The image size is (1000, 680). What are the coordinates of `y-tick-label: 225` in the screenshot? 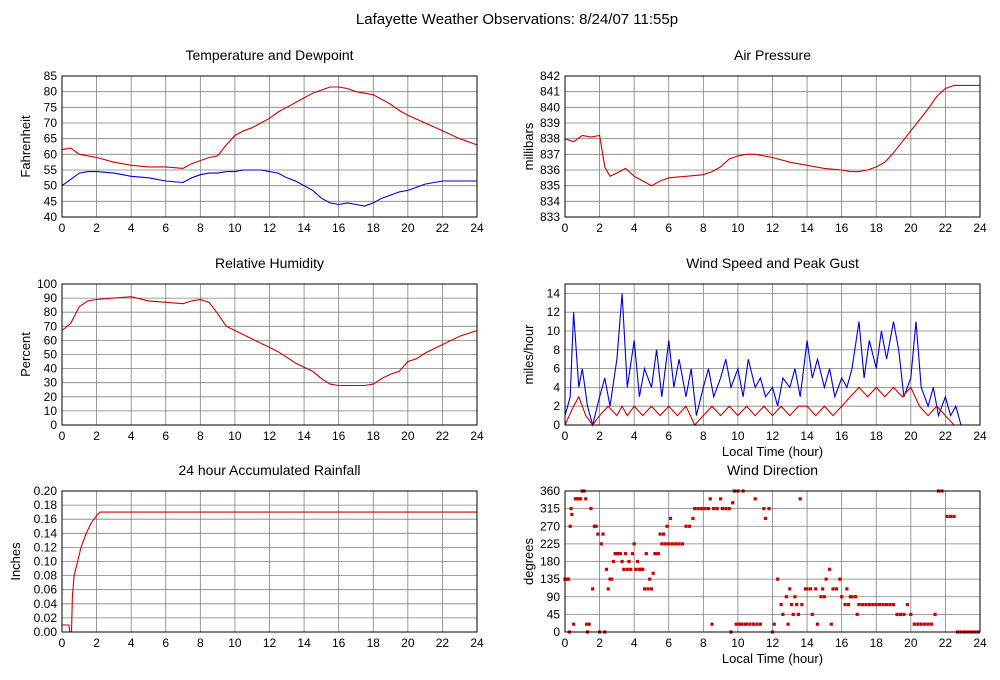 It's located at (550, 544).